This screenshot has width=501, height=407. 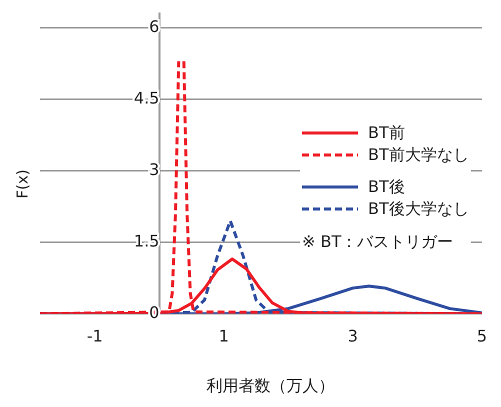 I want to click on y-axis-title: F(x), so click(x=23, y=184).